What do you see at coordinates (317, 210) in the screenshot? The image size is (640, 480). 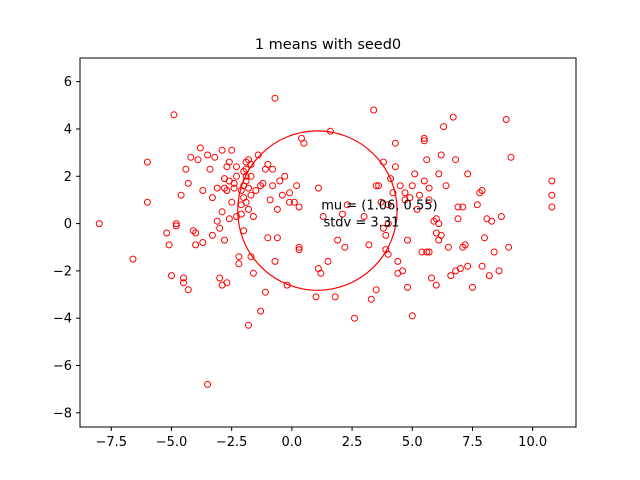 I see `cluster-circle` at bounding box center [317, 210].